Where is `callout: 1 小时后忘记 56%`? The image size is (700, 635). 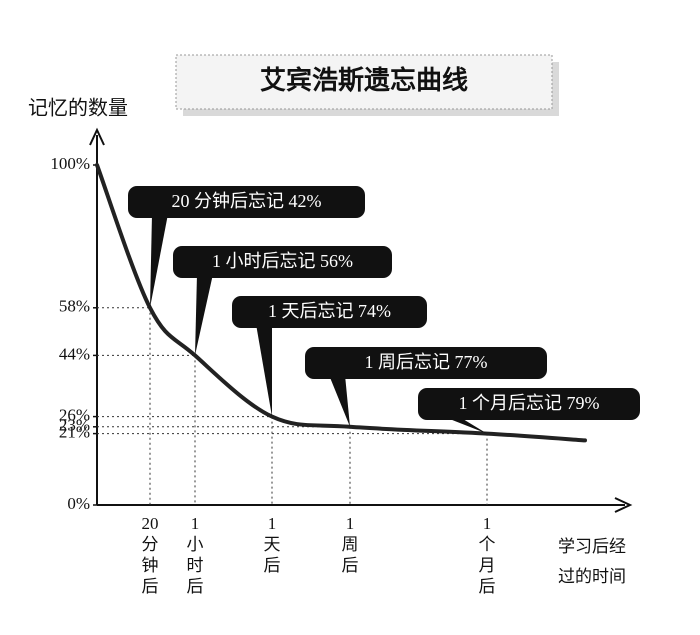
callout: 1 小时后忘记 56% is located at coordinates (282, 301).